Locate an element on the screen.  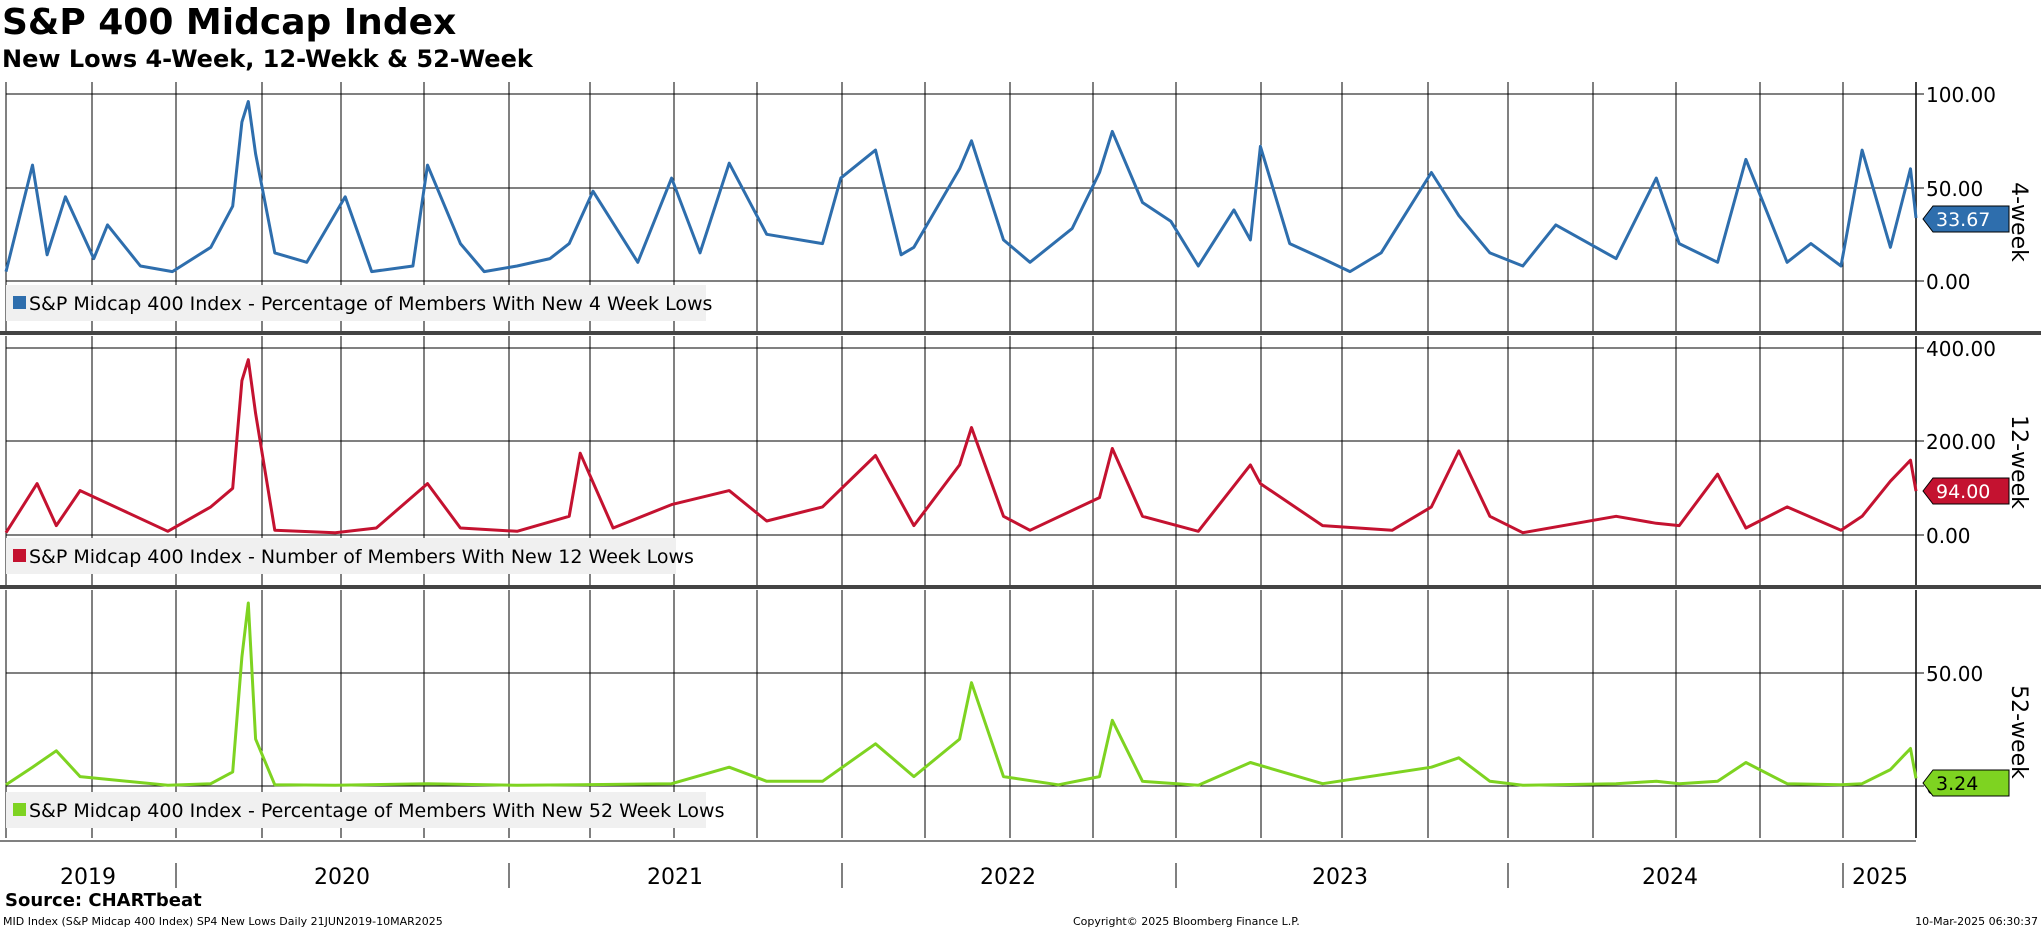
panel-label: 4-week is located at coordinates (2018, 222).